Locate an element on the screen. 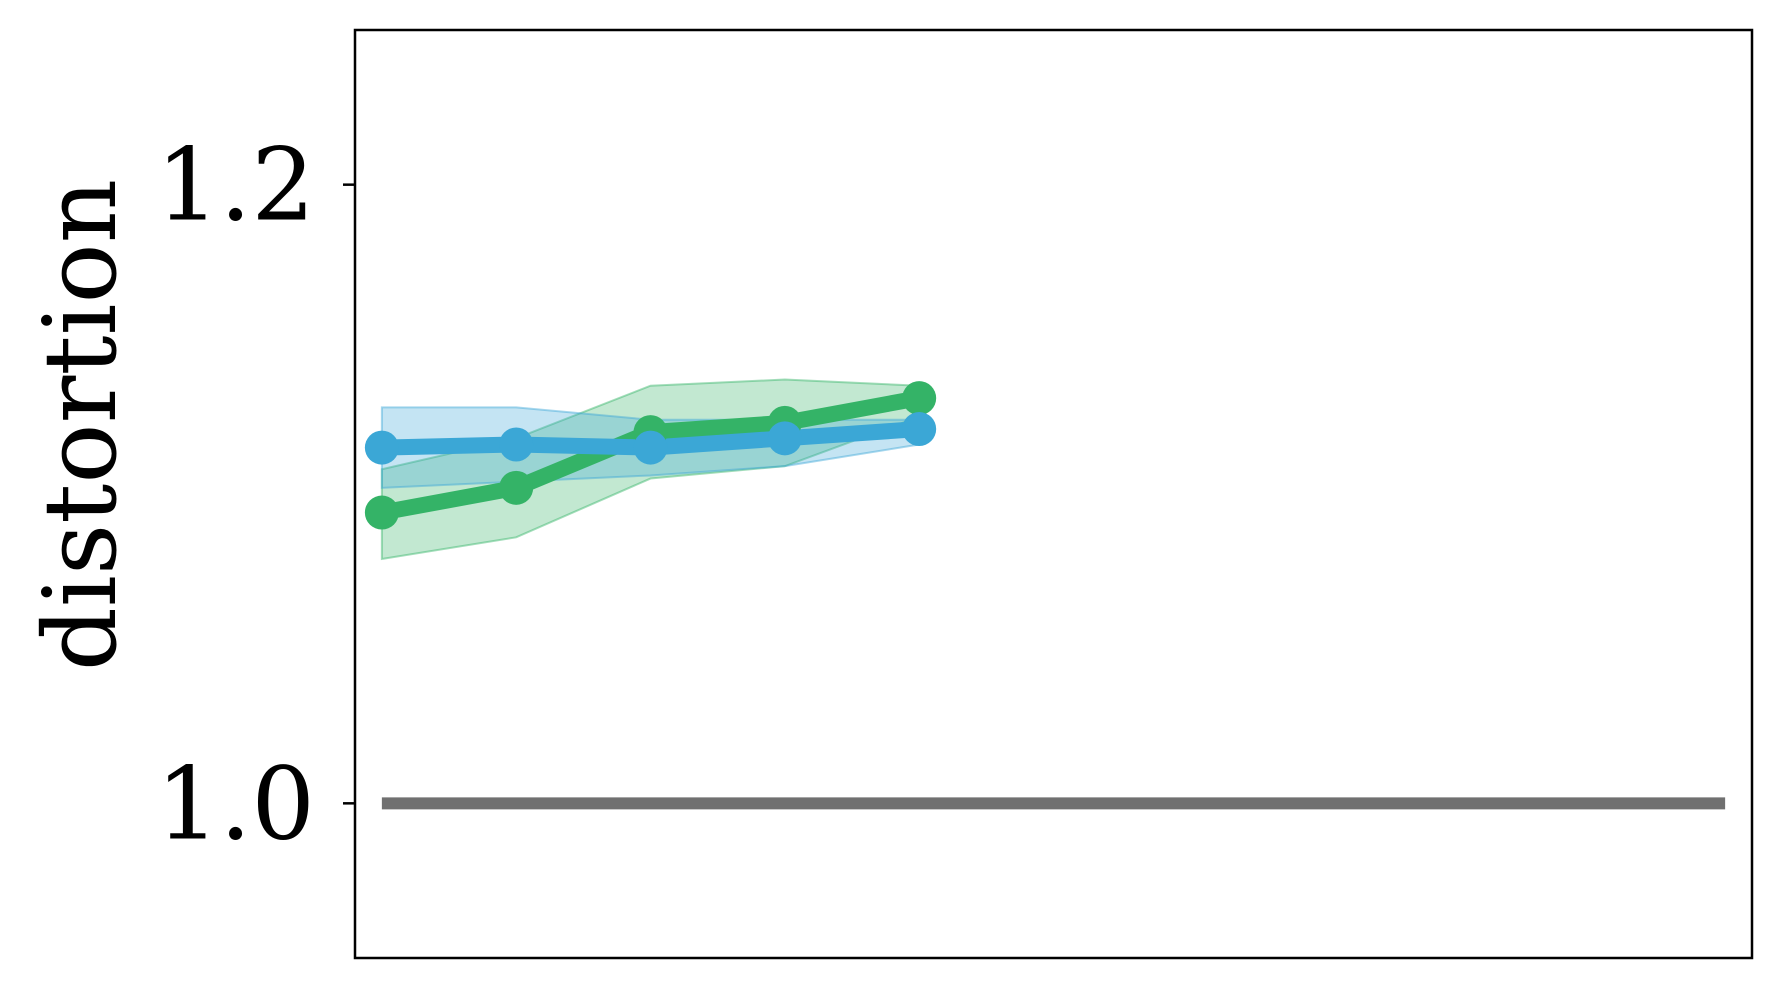 The image size is (1776, 984). y-tick-label-2: 1.2 is located at coordinates (235, 185).